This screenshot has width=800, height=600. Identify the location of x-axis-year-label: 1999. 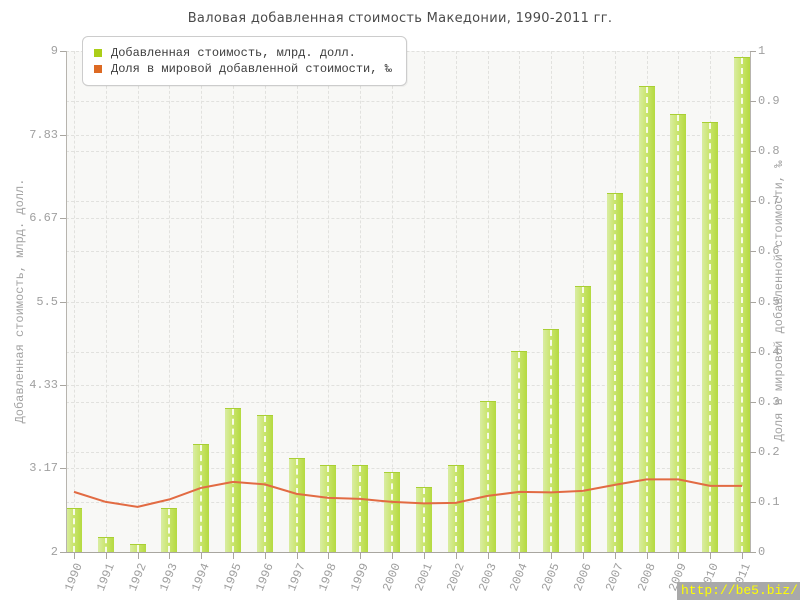
(360, 577).